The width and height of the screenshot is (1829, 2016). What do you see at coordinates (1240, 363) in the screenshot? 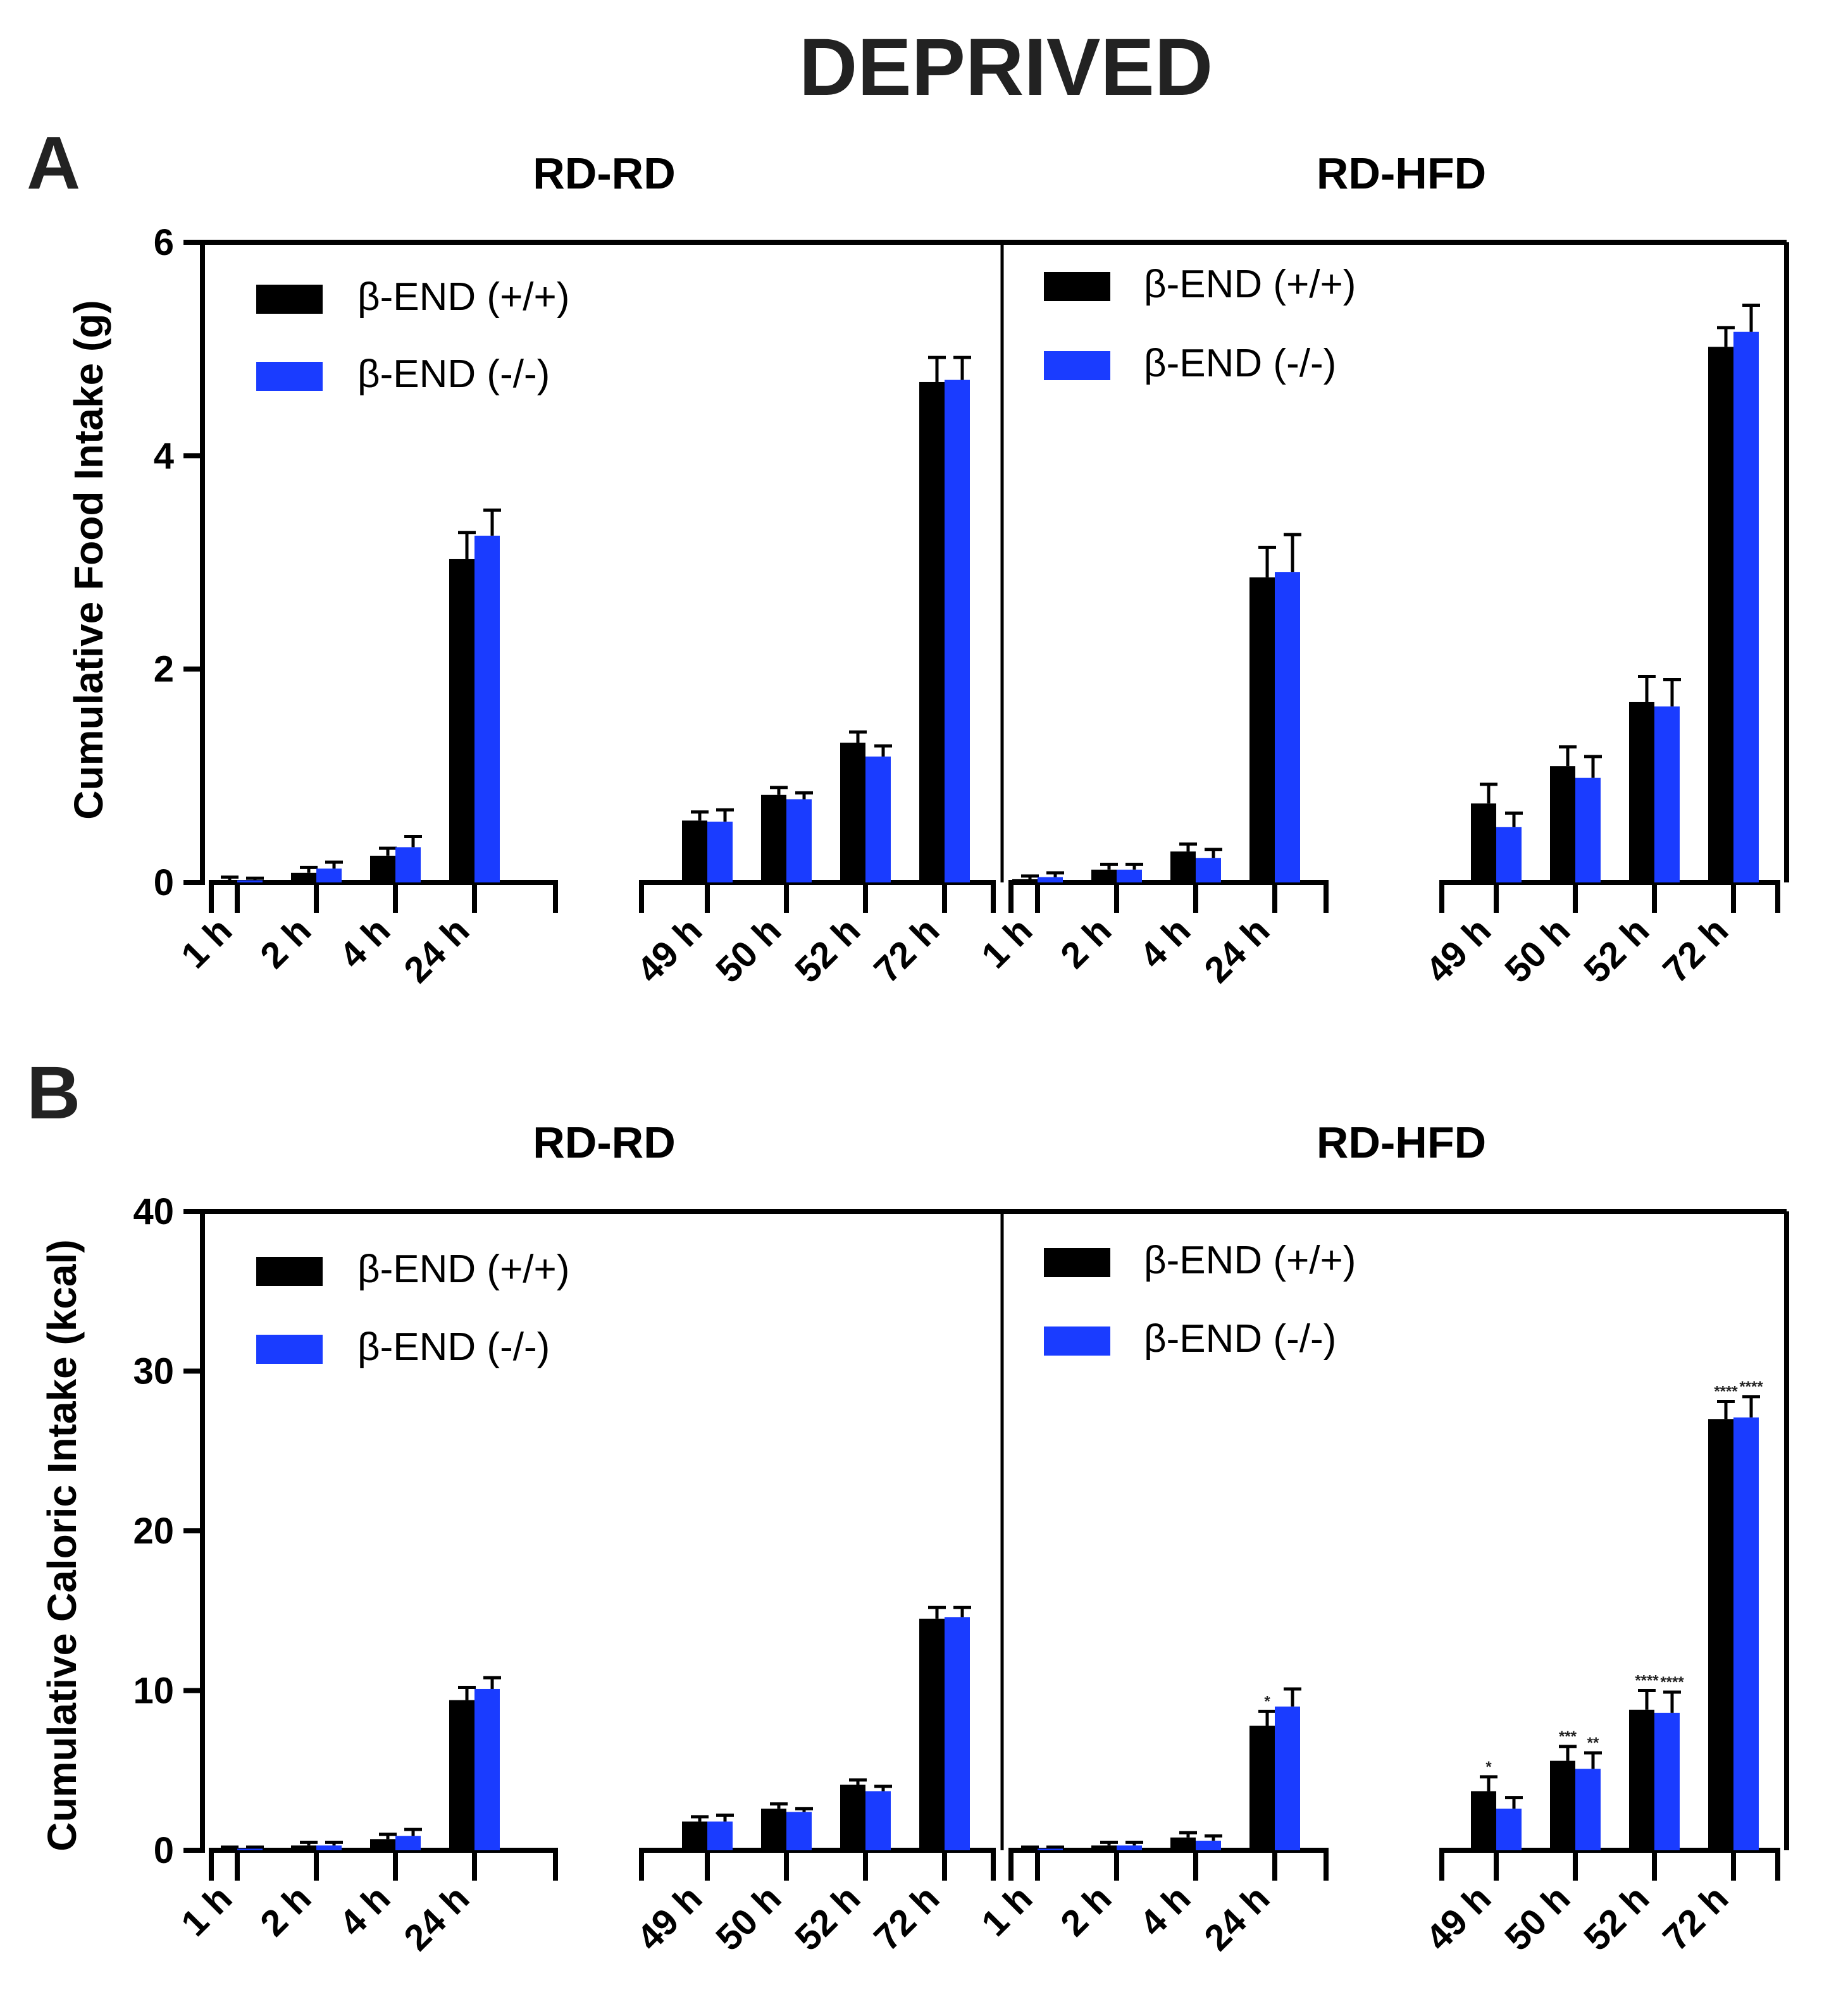
I see `panel-a-rd-hfd-legend-label-ko: β-END (-/-)` at bounding box center [1240, 363].